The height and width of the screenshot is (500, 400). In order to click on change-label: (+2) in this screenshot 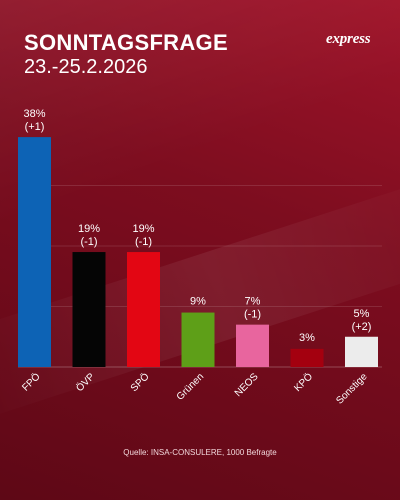, I will do `click(362, 327)`.